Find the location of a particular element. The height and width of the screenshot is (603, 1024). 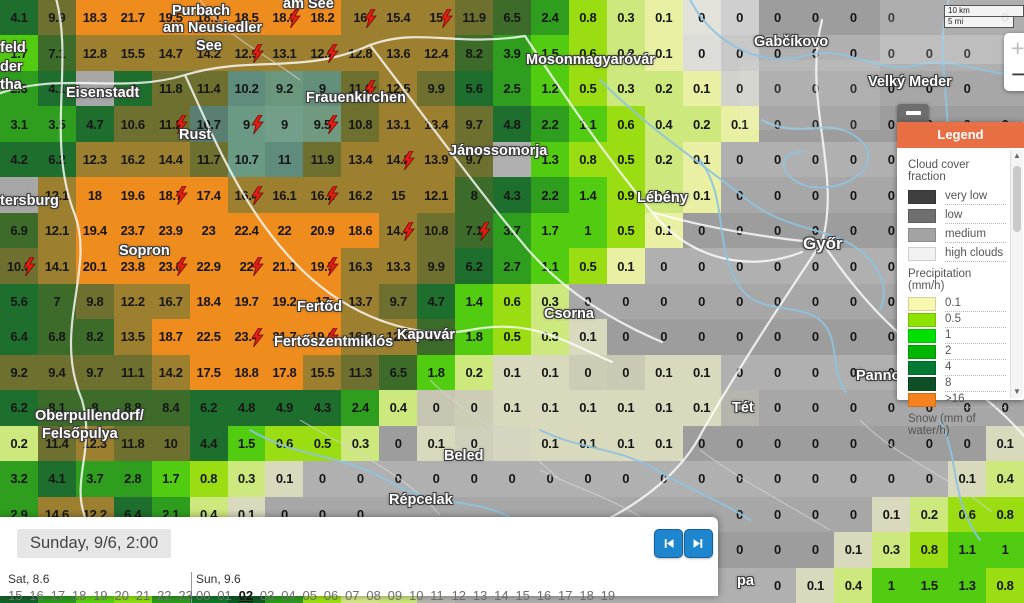

cell-value: 19.5 is located at coordinates (322, 266).